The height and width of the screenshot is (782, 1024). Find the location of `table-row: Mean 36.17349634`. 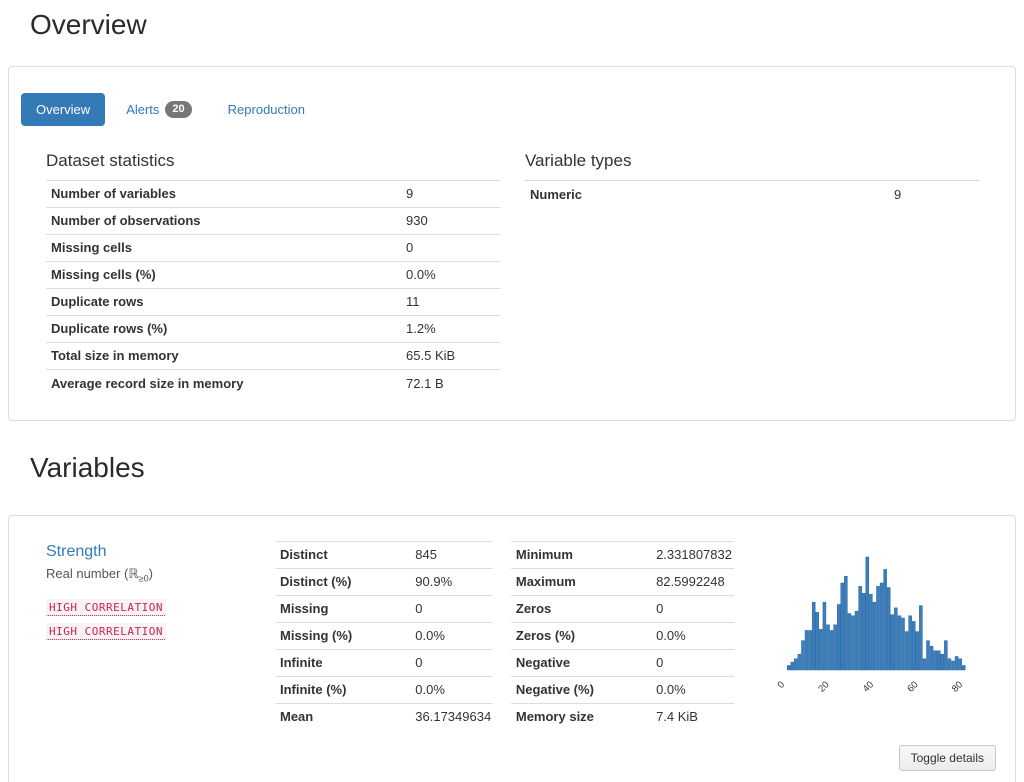

table-row: Mean 36.17349634 is located at coordinates (384, 716).